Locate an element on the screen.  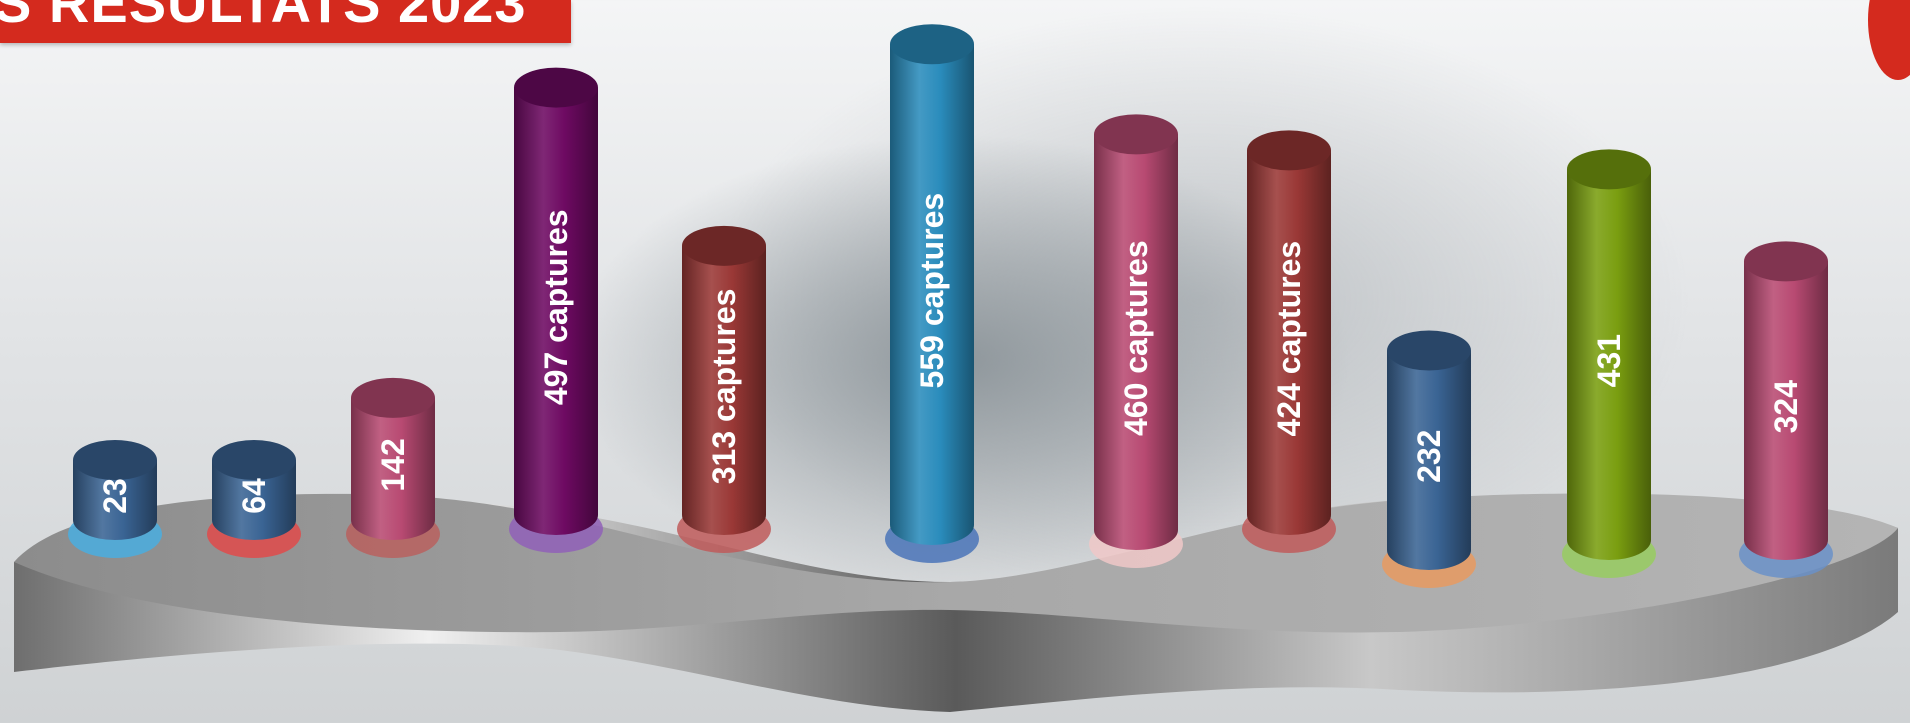
bar-9: 232 is located at coordinates (1429, 459).